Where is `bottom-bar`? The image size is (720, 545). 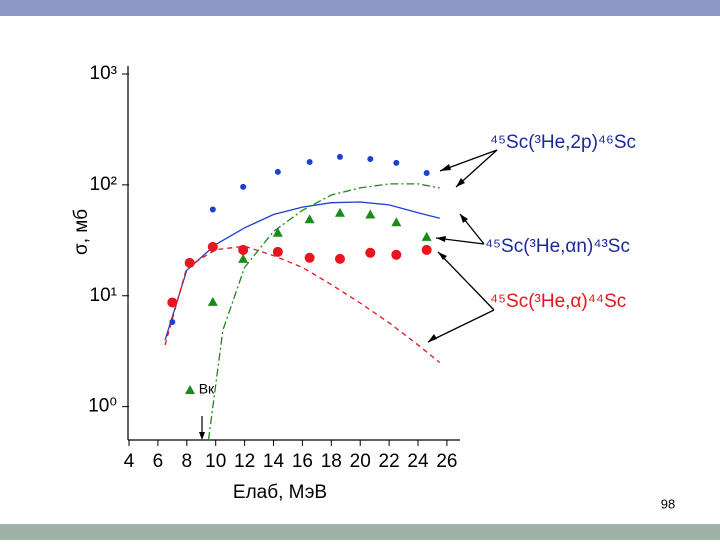
bottom-bar is located at coordinates (360, 532).